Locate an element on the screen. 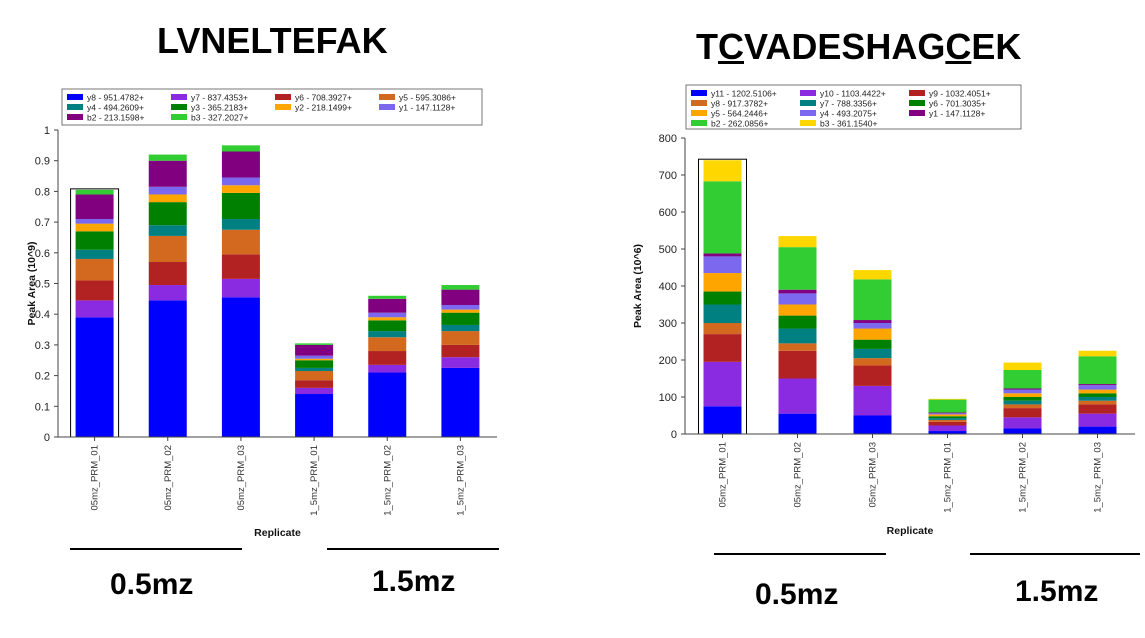  group-line-15mz is located at coordinates (1055, 554).